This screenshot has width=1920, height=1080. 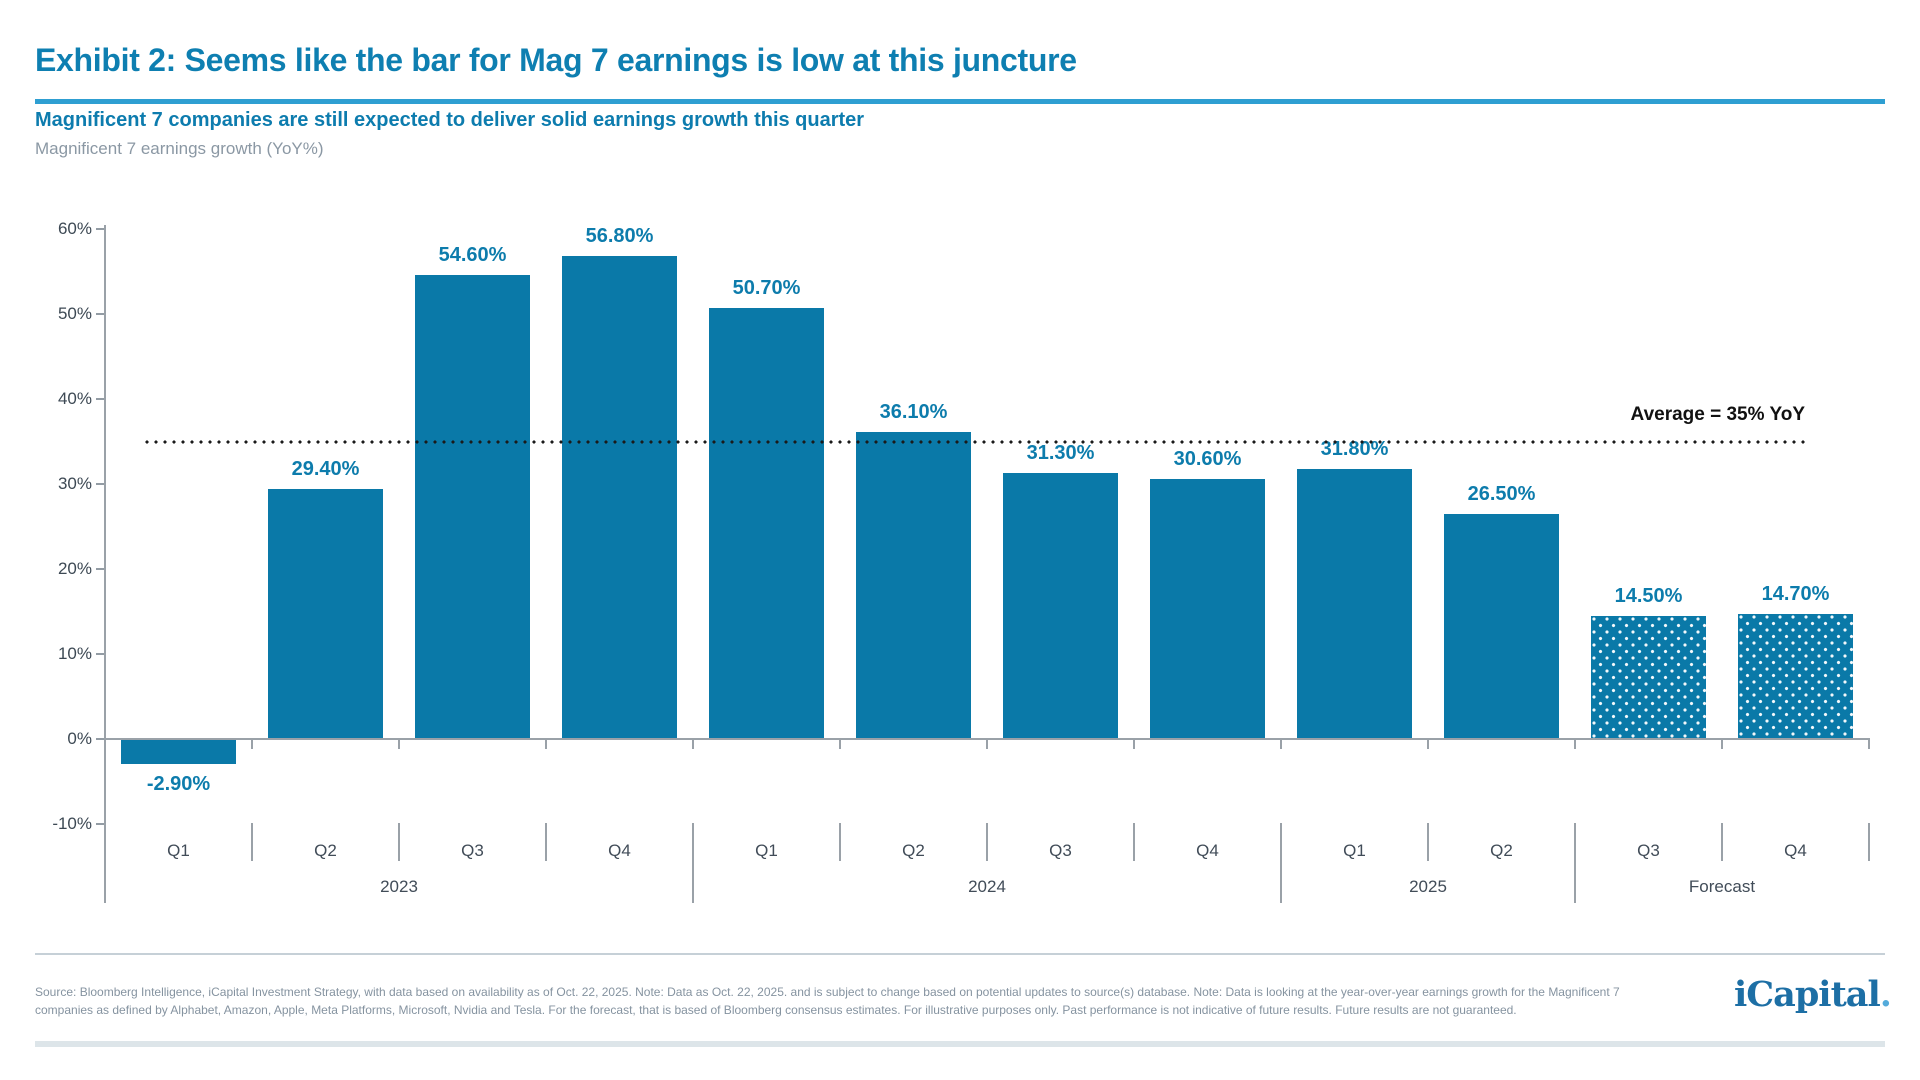 I want to click on y-axis-tick-label: -10%, so click(x=72, y=823).